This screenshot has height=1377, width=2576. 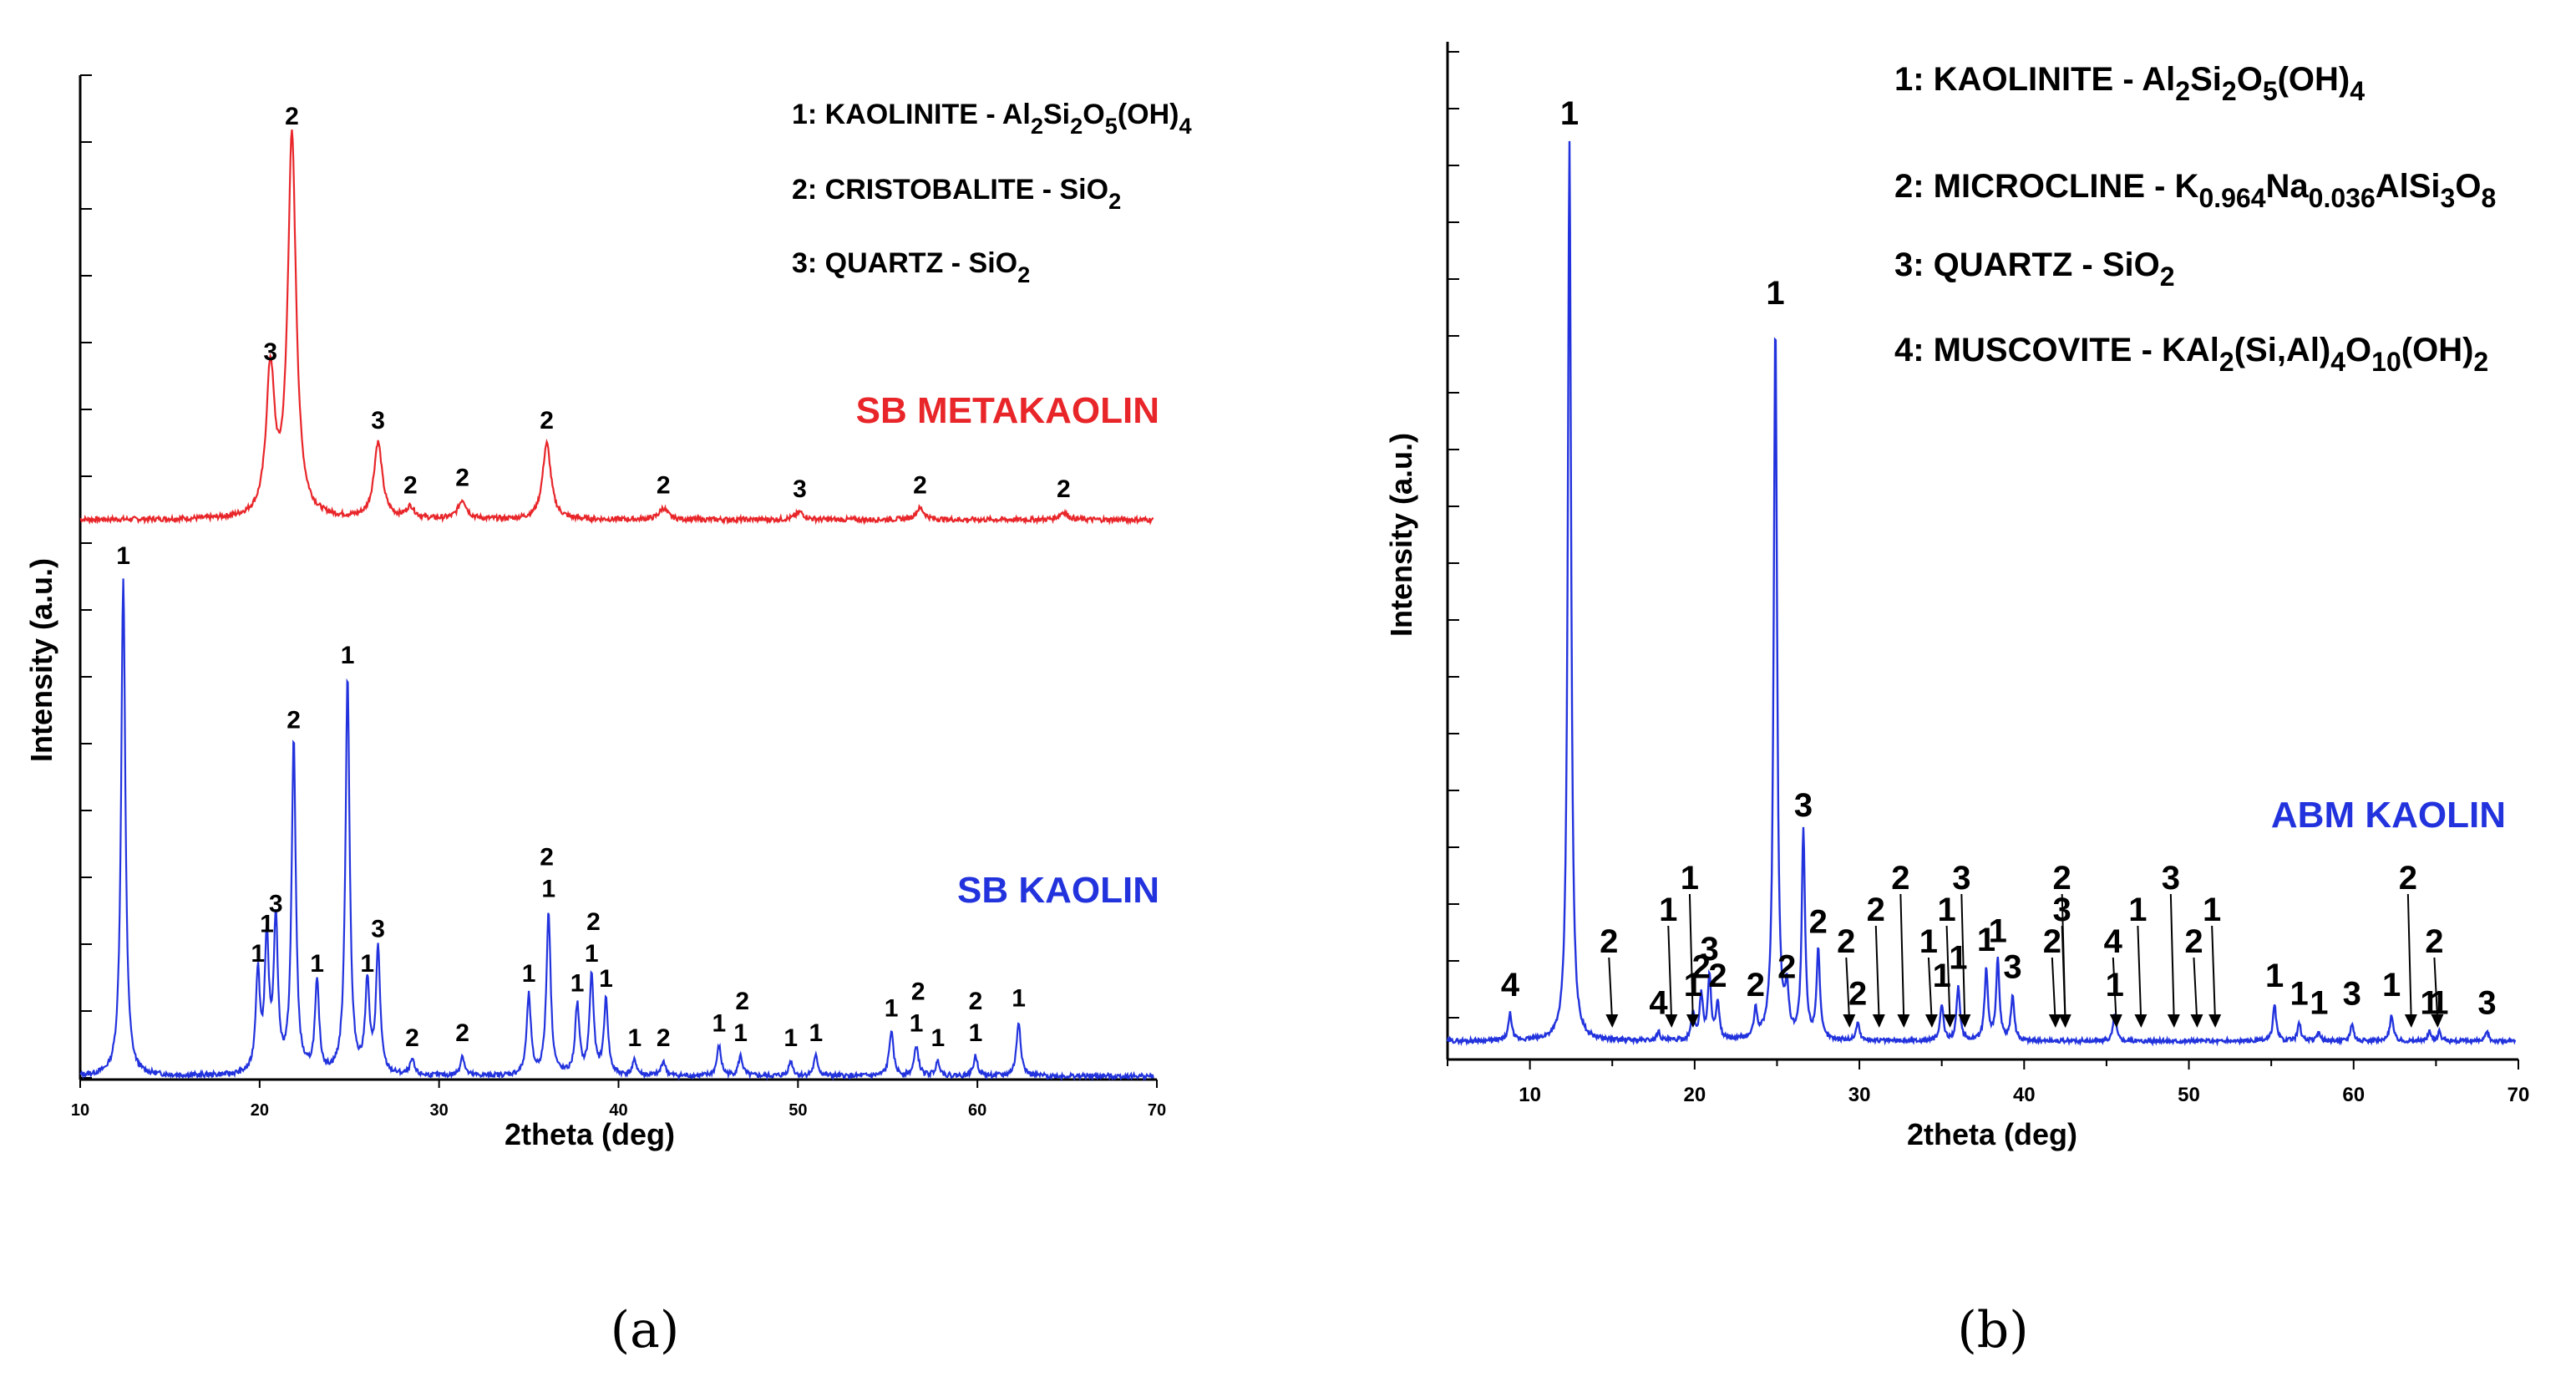 What do you see at coordinates (2352, 995) in the screenshot?
I see `abm-kaolin-peak-label: 3` at bounding box center [2352, 995].